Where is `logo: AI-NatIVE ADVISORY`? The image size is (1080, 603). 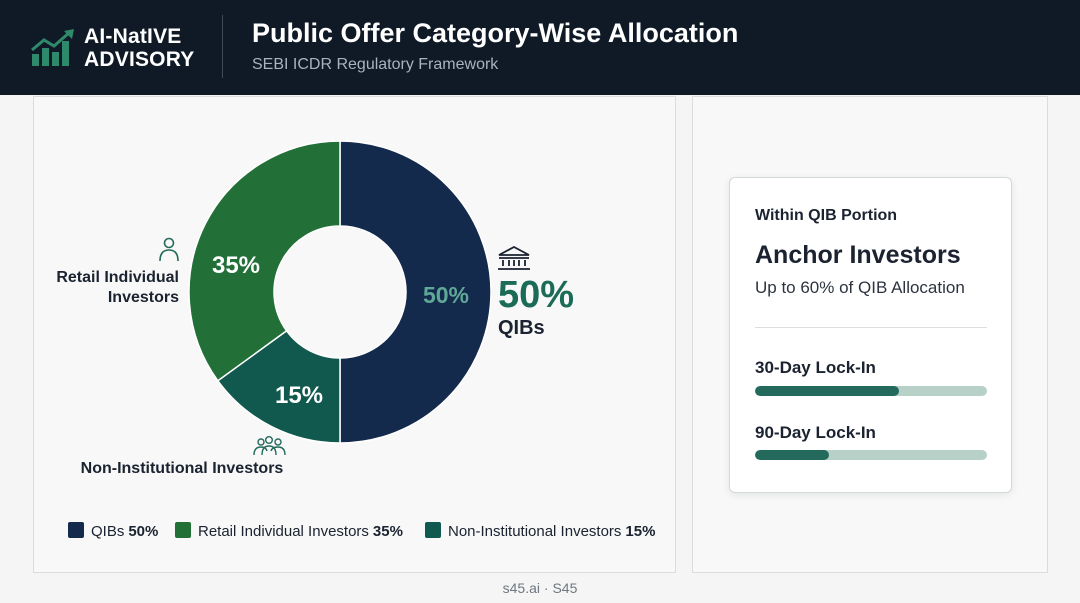 logo: AI-NatIVE ADVISORY is located at coordinates (115, 48).